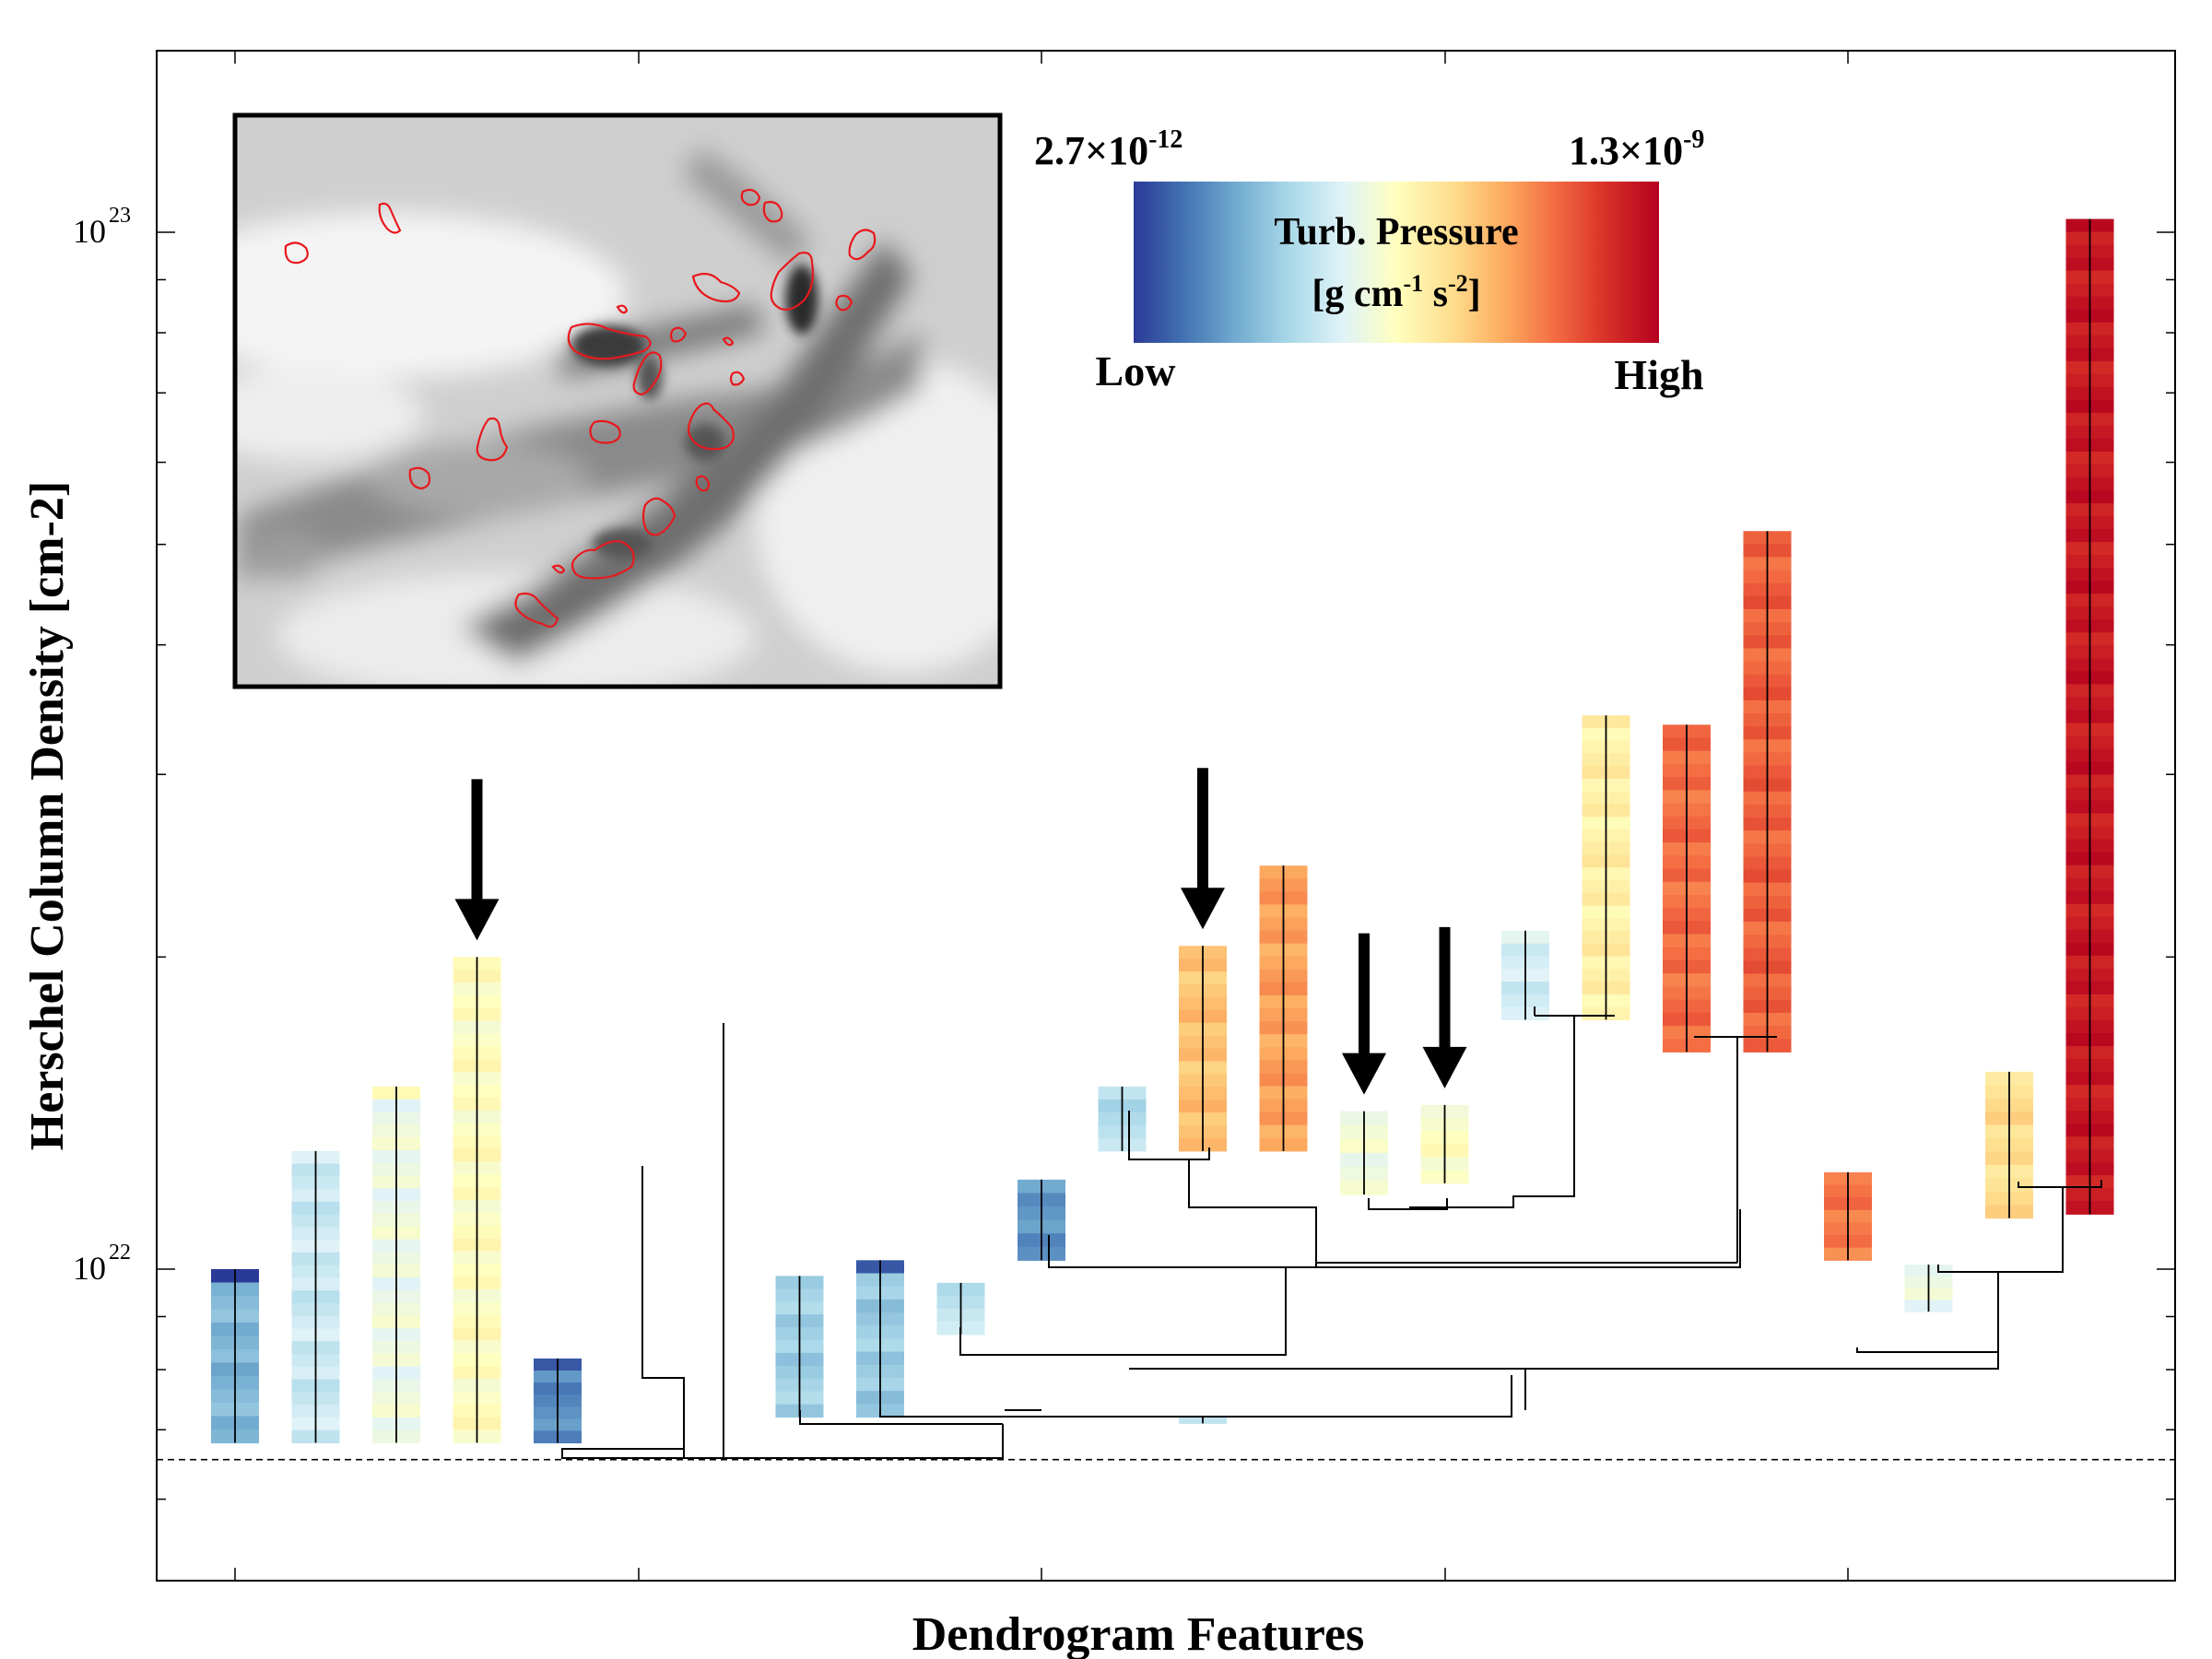 The image size is (2212, 1659). I want to click on colorbar-min-label: 2.7×10⁻¹², so click(1108, 149).